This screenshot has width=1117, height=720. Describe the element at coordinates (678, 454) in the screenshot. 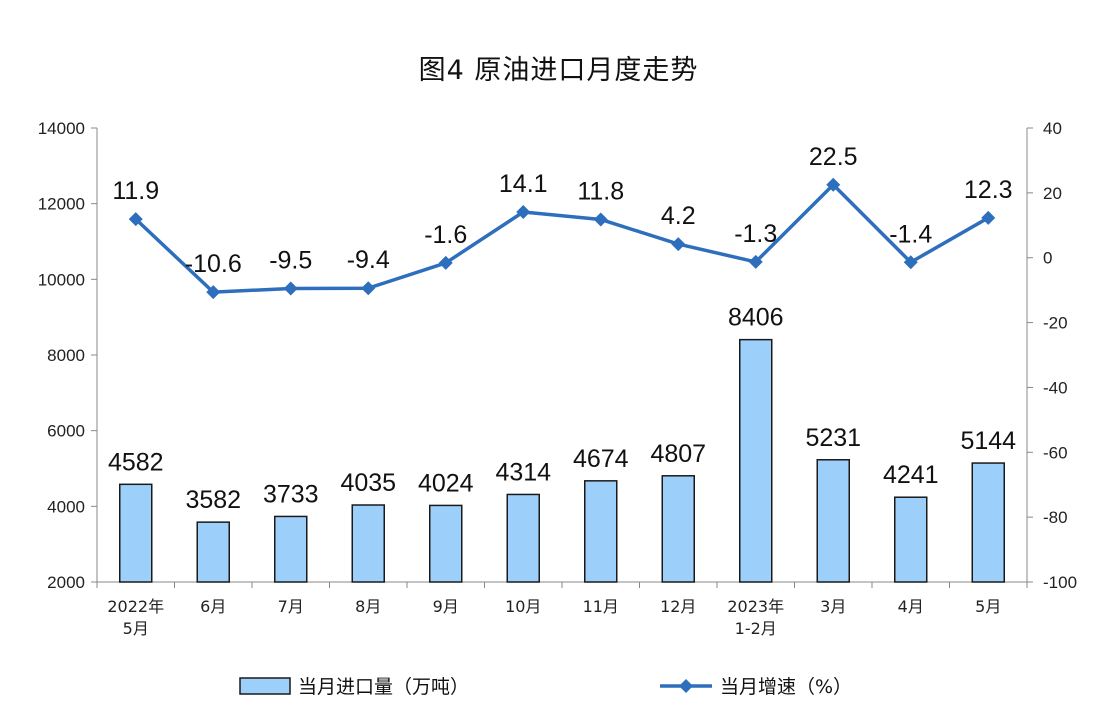

I see `bar-data-label: 4807` at that location.